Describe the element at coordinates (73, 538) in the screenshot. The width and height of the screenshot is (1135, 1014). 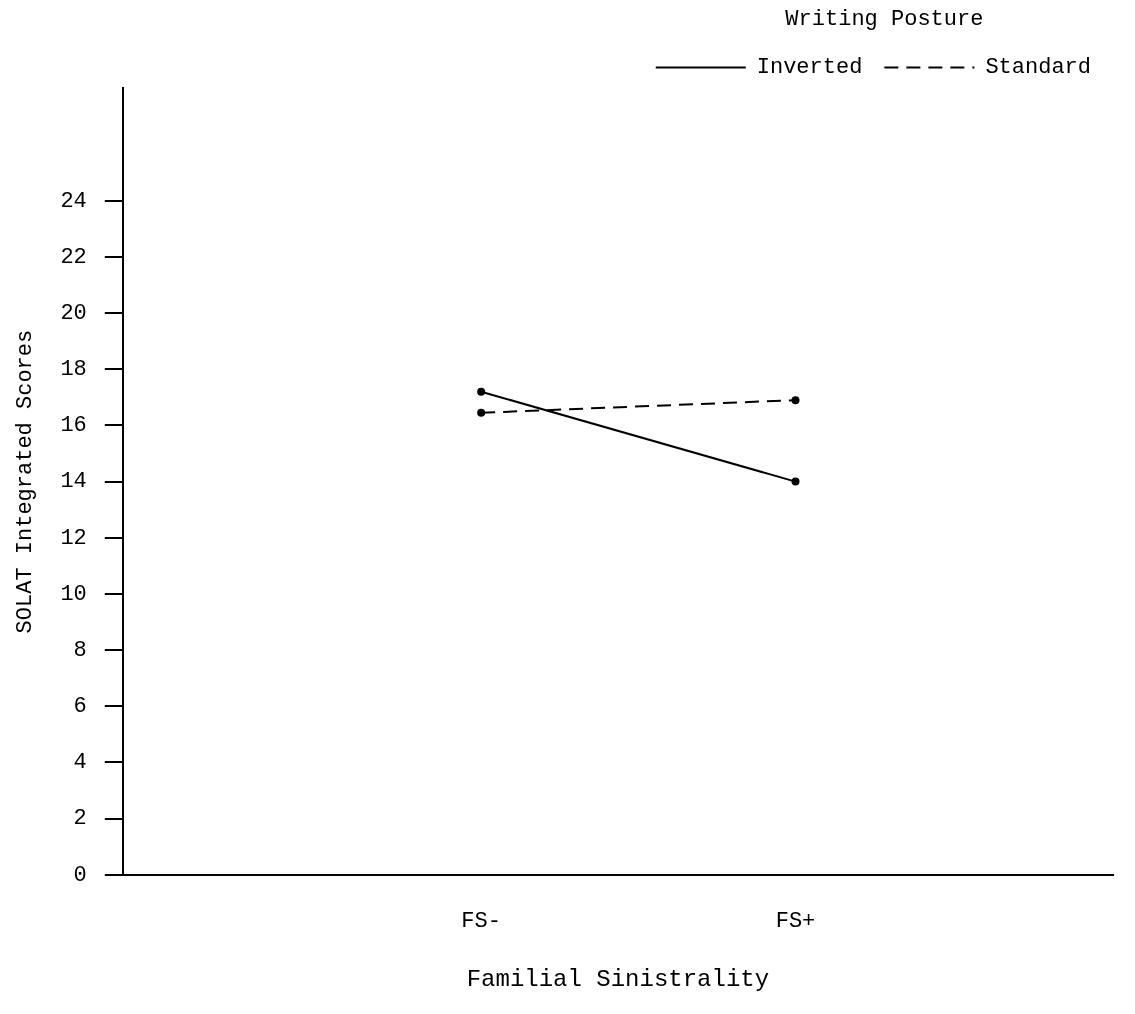
I see `y-tick-label: 12` at that location.